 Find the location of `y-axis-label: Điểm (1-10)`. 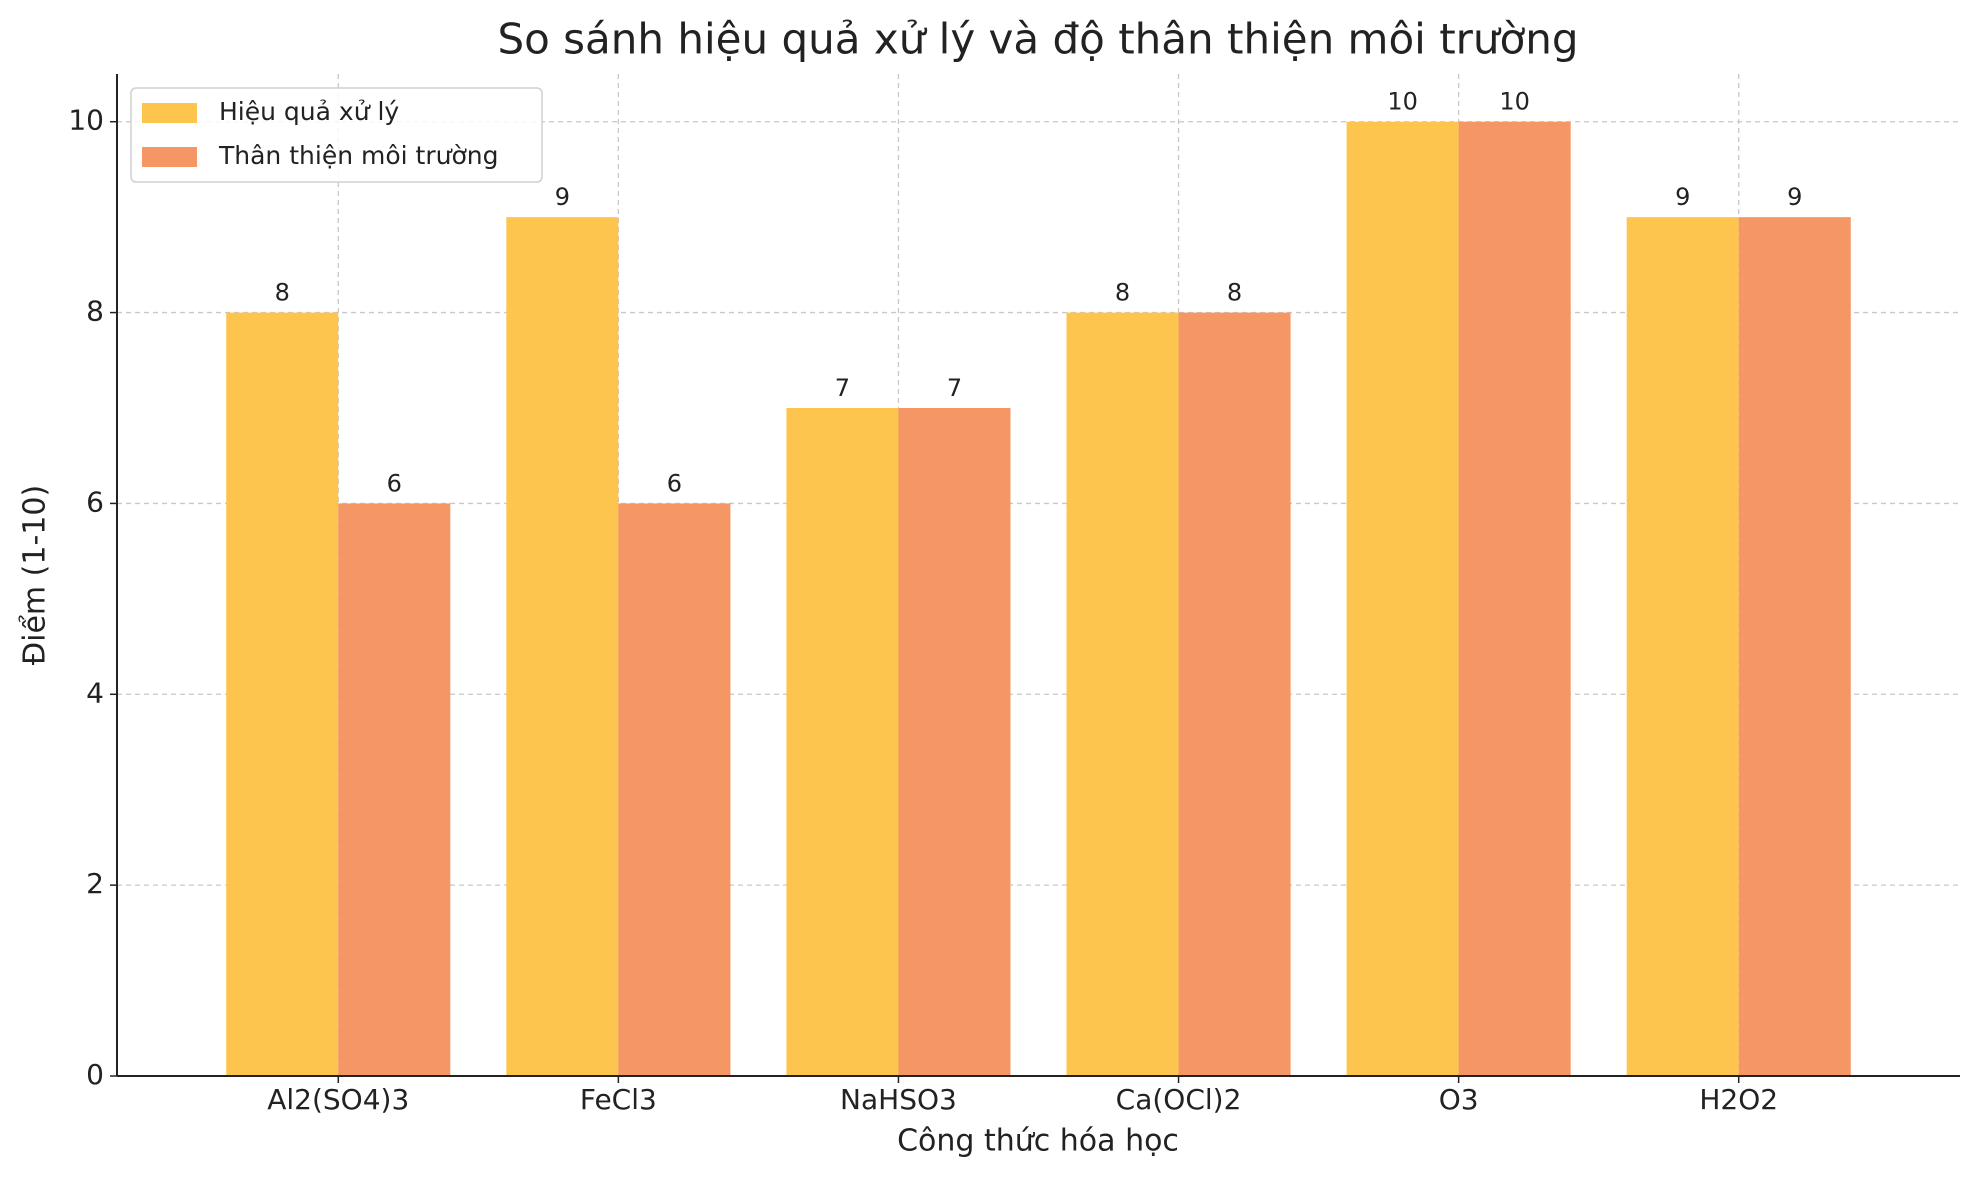

y-axis-label: Điểm (1-10) is located at coordinates (35, 575).